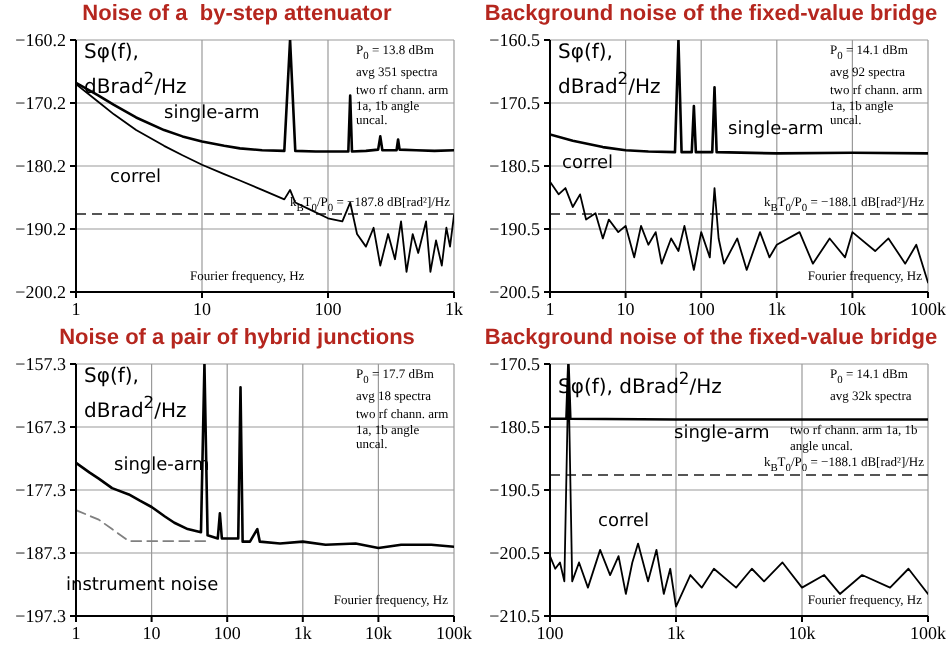  What do you see at coordinates (40, 292) in the screenshot?
I see `y-tick-label: −200.2` at bounding box center [40, 292].